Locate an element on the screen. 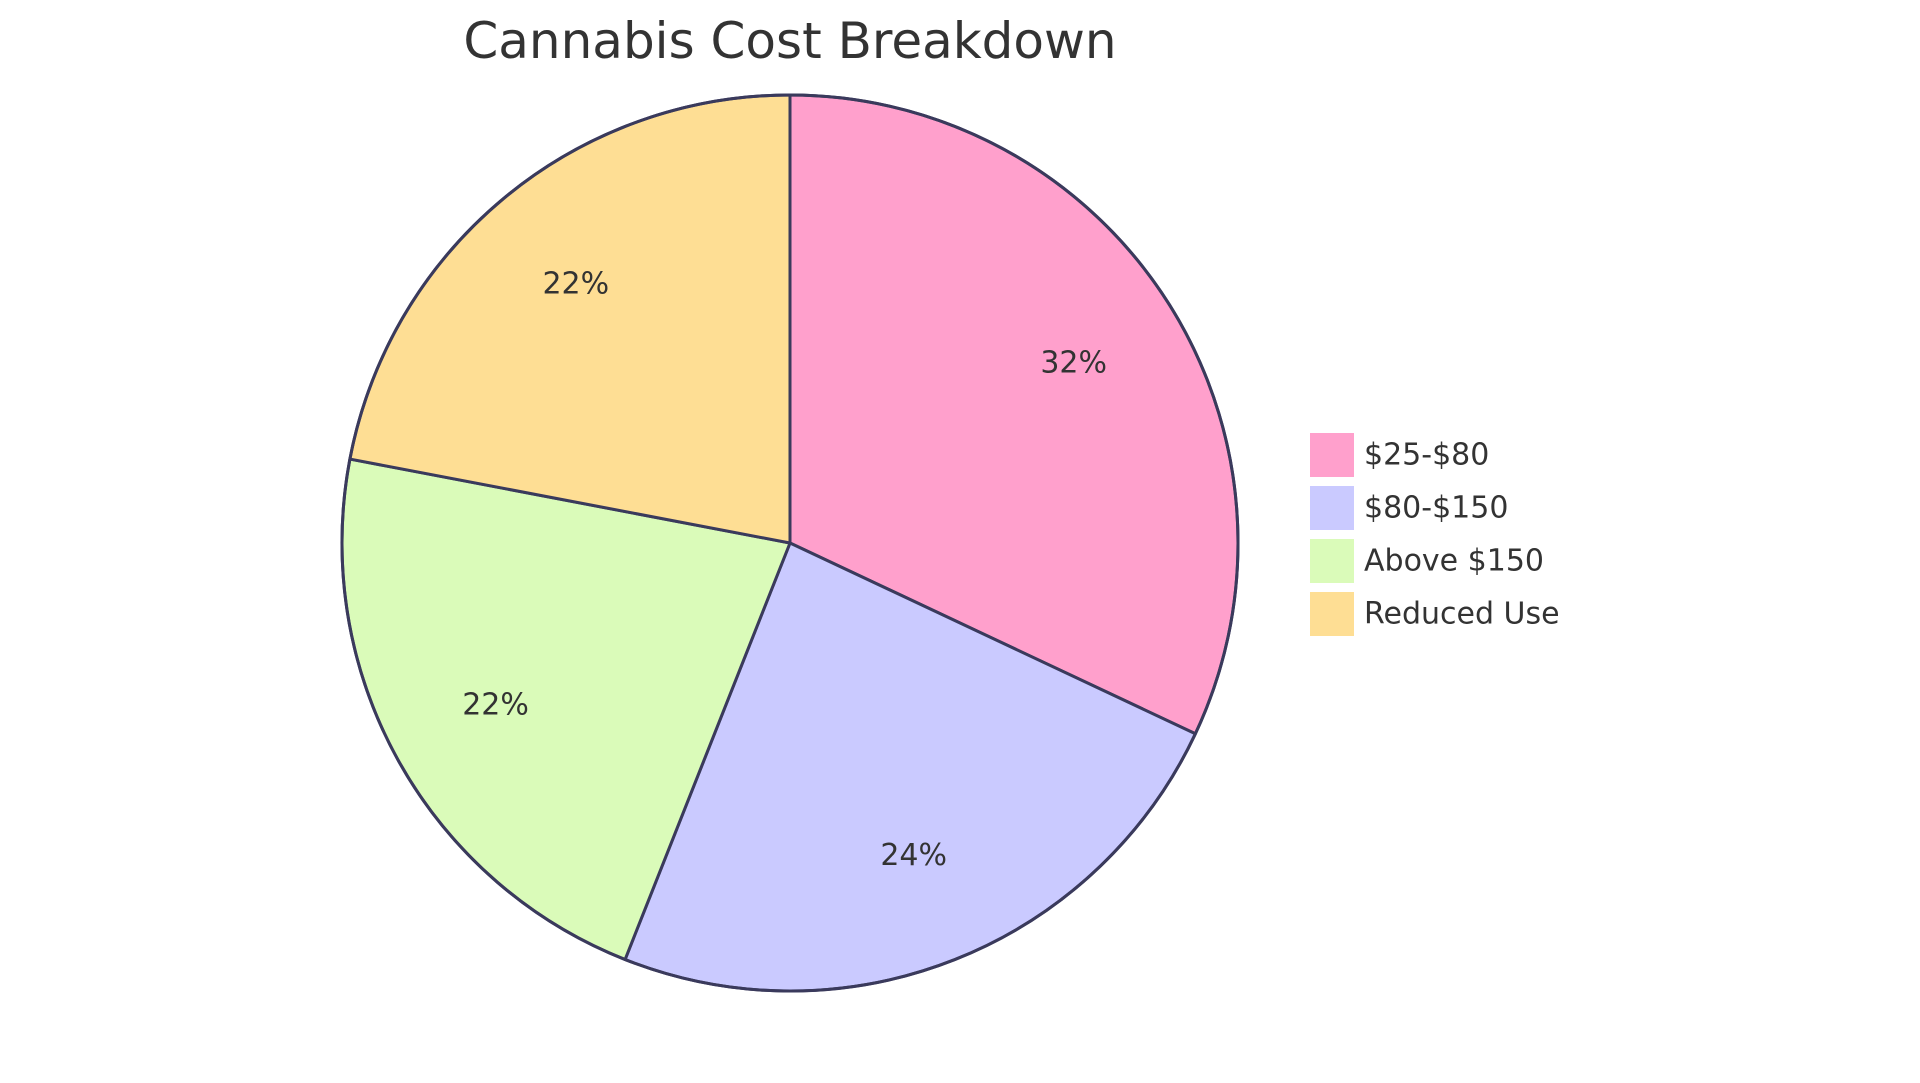 The image size is (1920, 1083). legend-label-25-80: $25-$80 is located at coordinates (1426, 455).